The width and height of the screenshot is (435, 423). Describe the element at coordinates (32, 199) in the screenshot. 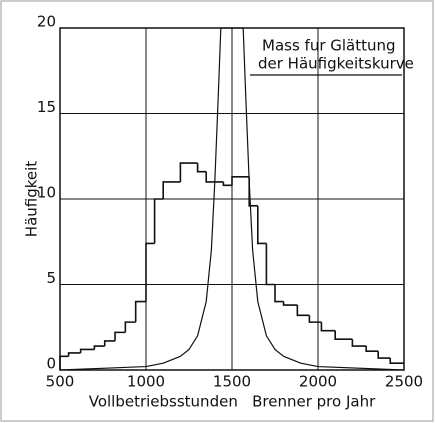

I see `y-axis-label: Häufigkeit` at that location.